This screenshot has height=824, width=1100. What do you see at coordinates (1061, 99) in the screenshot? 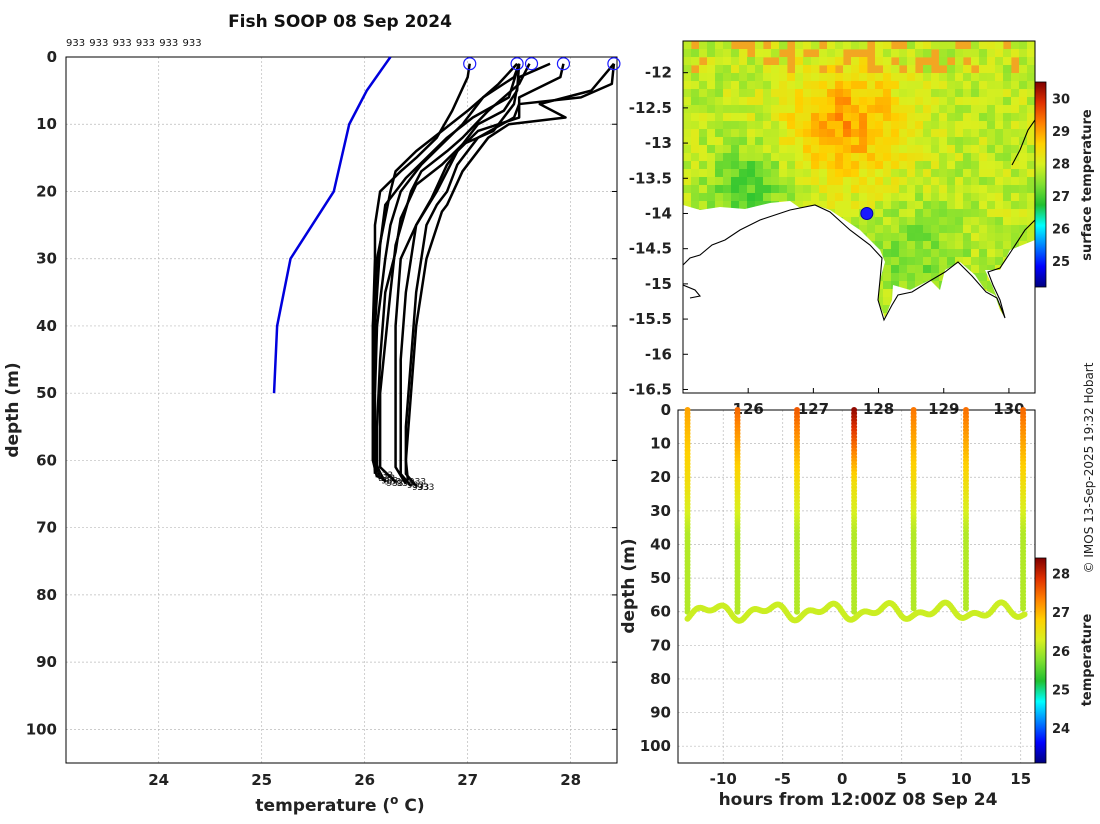
I see `sst-colorbar-tick: 30` at bounding box center [1061, 99].